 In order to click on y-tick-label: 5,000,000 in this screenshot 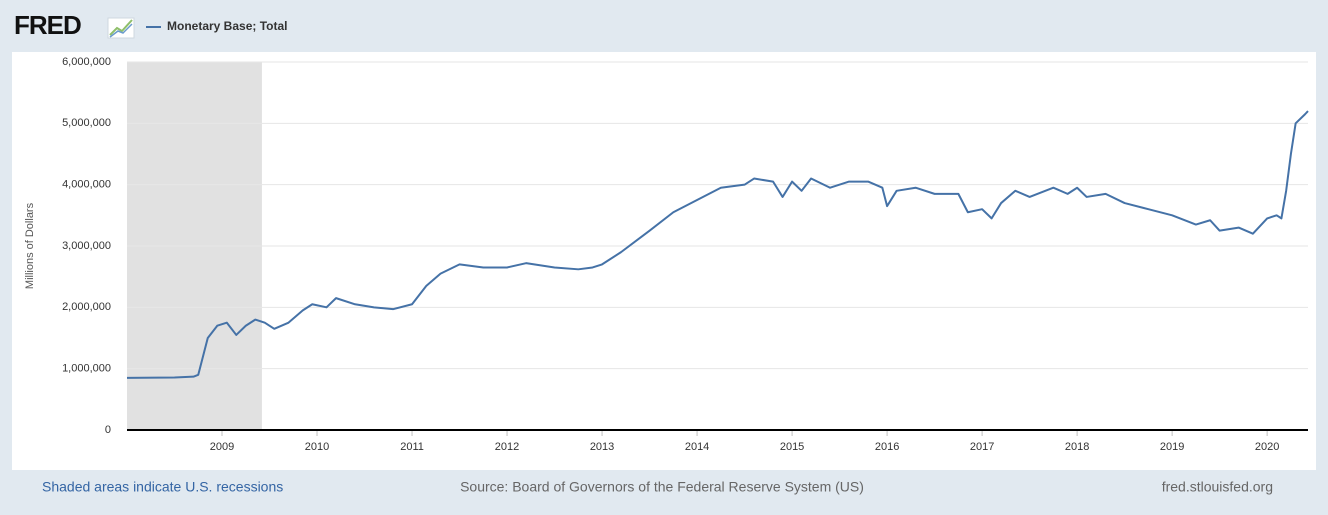, I will do `click(86, 123)`.